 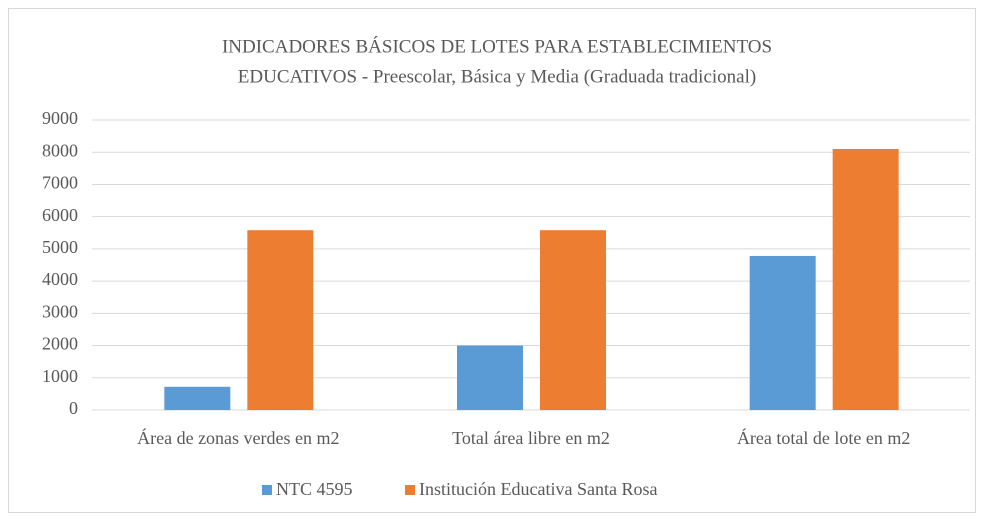 What do you see at coordinates (73, 408) in the screenshot?
I see `y-tick-label: 0` at bounding box center [73, 408].